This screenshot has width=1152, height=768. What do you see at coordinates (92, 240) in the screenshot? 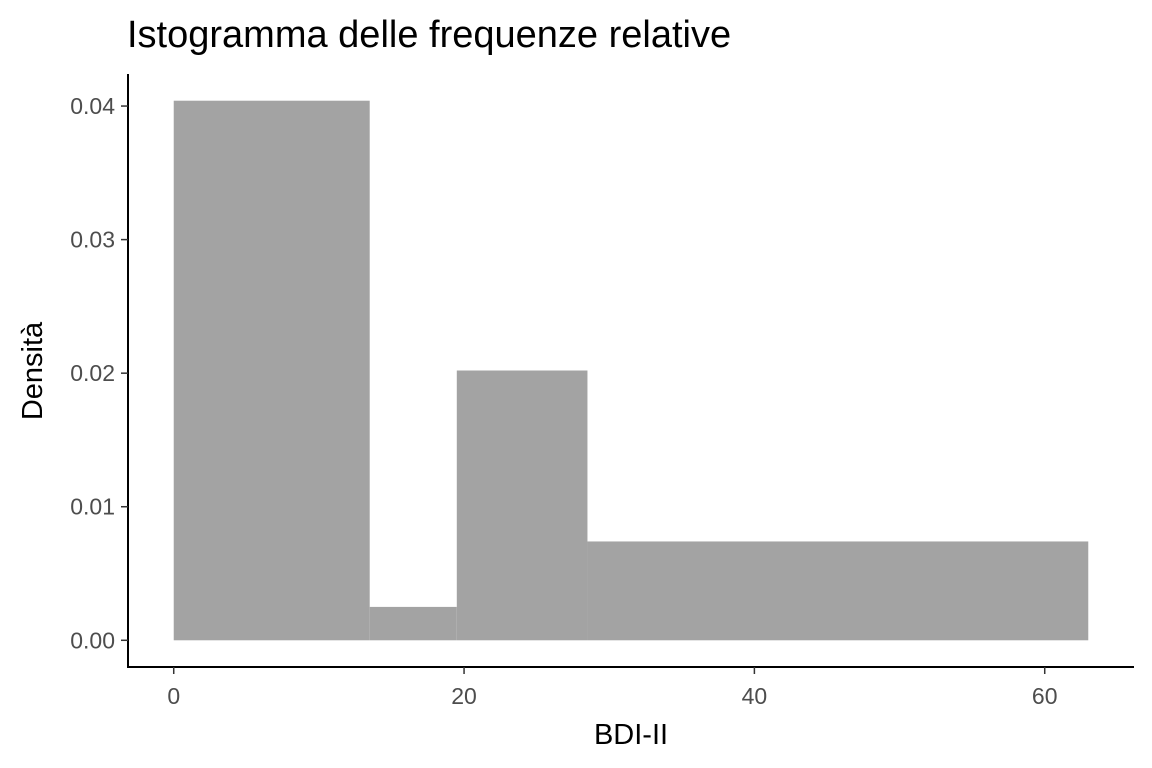
I see `y-tick-label: 0.03` at bounding box center [92, 240].